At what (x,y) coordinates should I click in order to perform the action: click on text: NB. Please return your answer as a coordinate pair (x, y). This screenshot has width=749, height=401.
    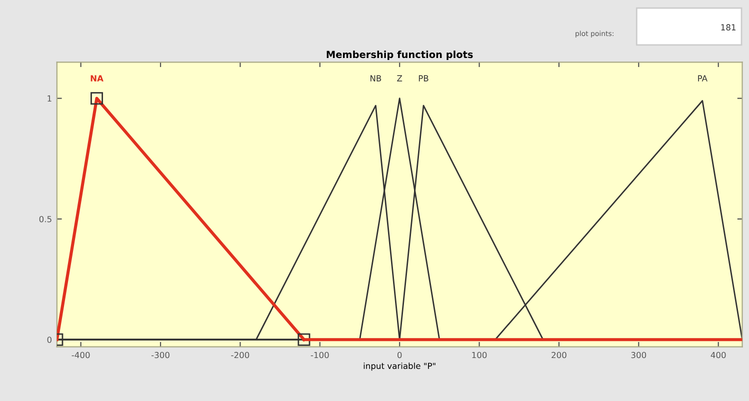
    Looking at the image, I should click on (376, 78).